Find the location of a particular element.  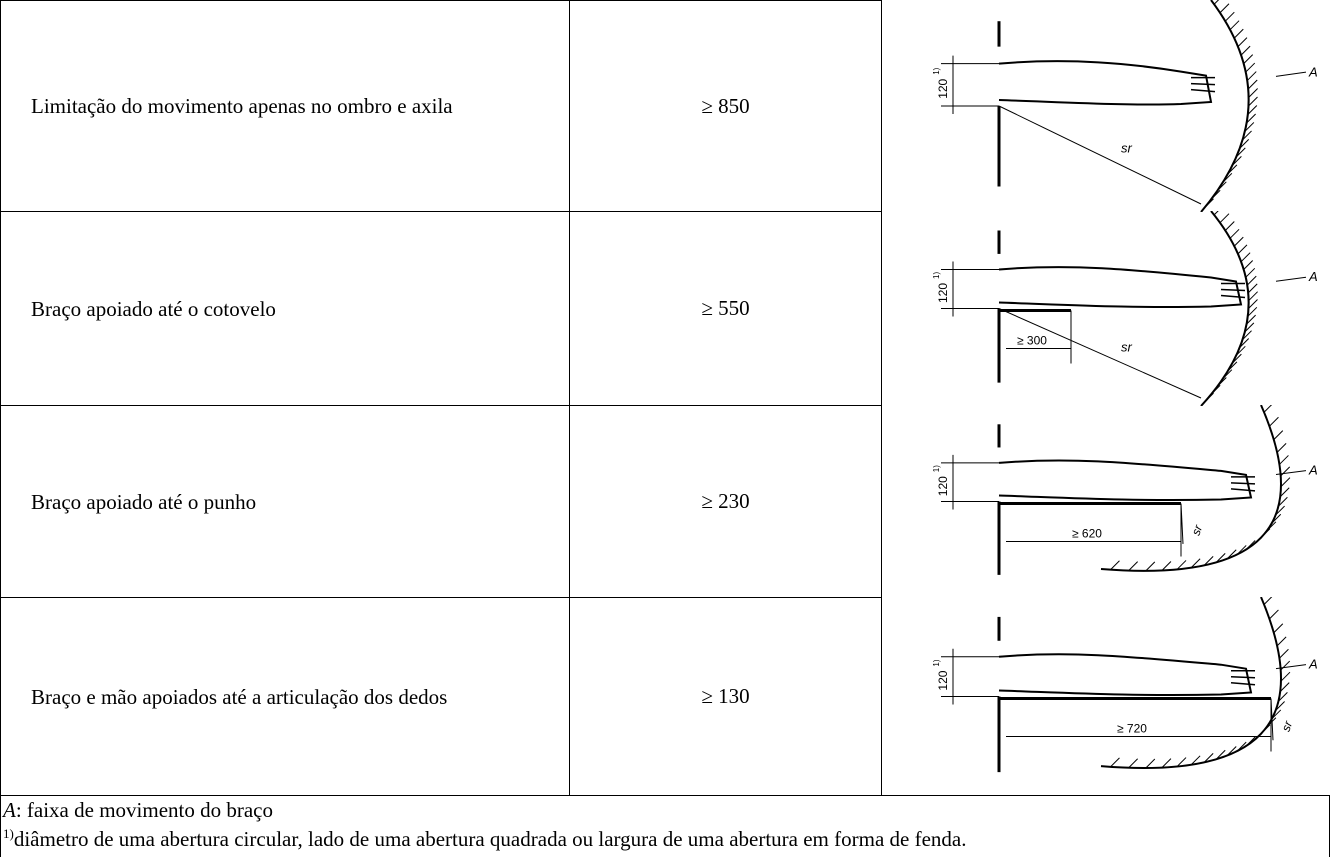

value: ≥ 230 is located at coordinates (725, 501).